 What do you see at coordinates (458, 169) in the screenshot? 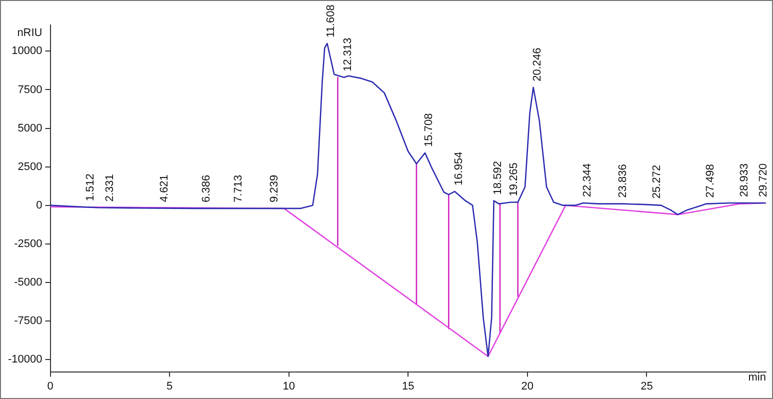
I see `annotation: 16.954` at bounding box center [458, 169].